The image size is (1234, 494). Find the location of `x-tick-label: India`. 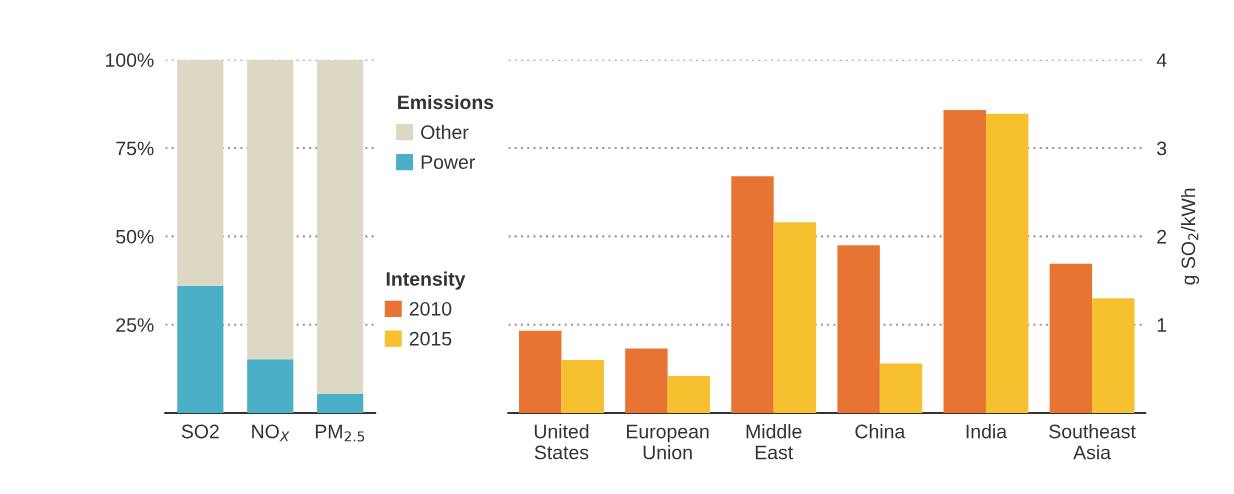

x-tick-label: India is located at coordinates (987, 431).